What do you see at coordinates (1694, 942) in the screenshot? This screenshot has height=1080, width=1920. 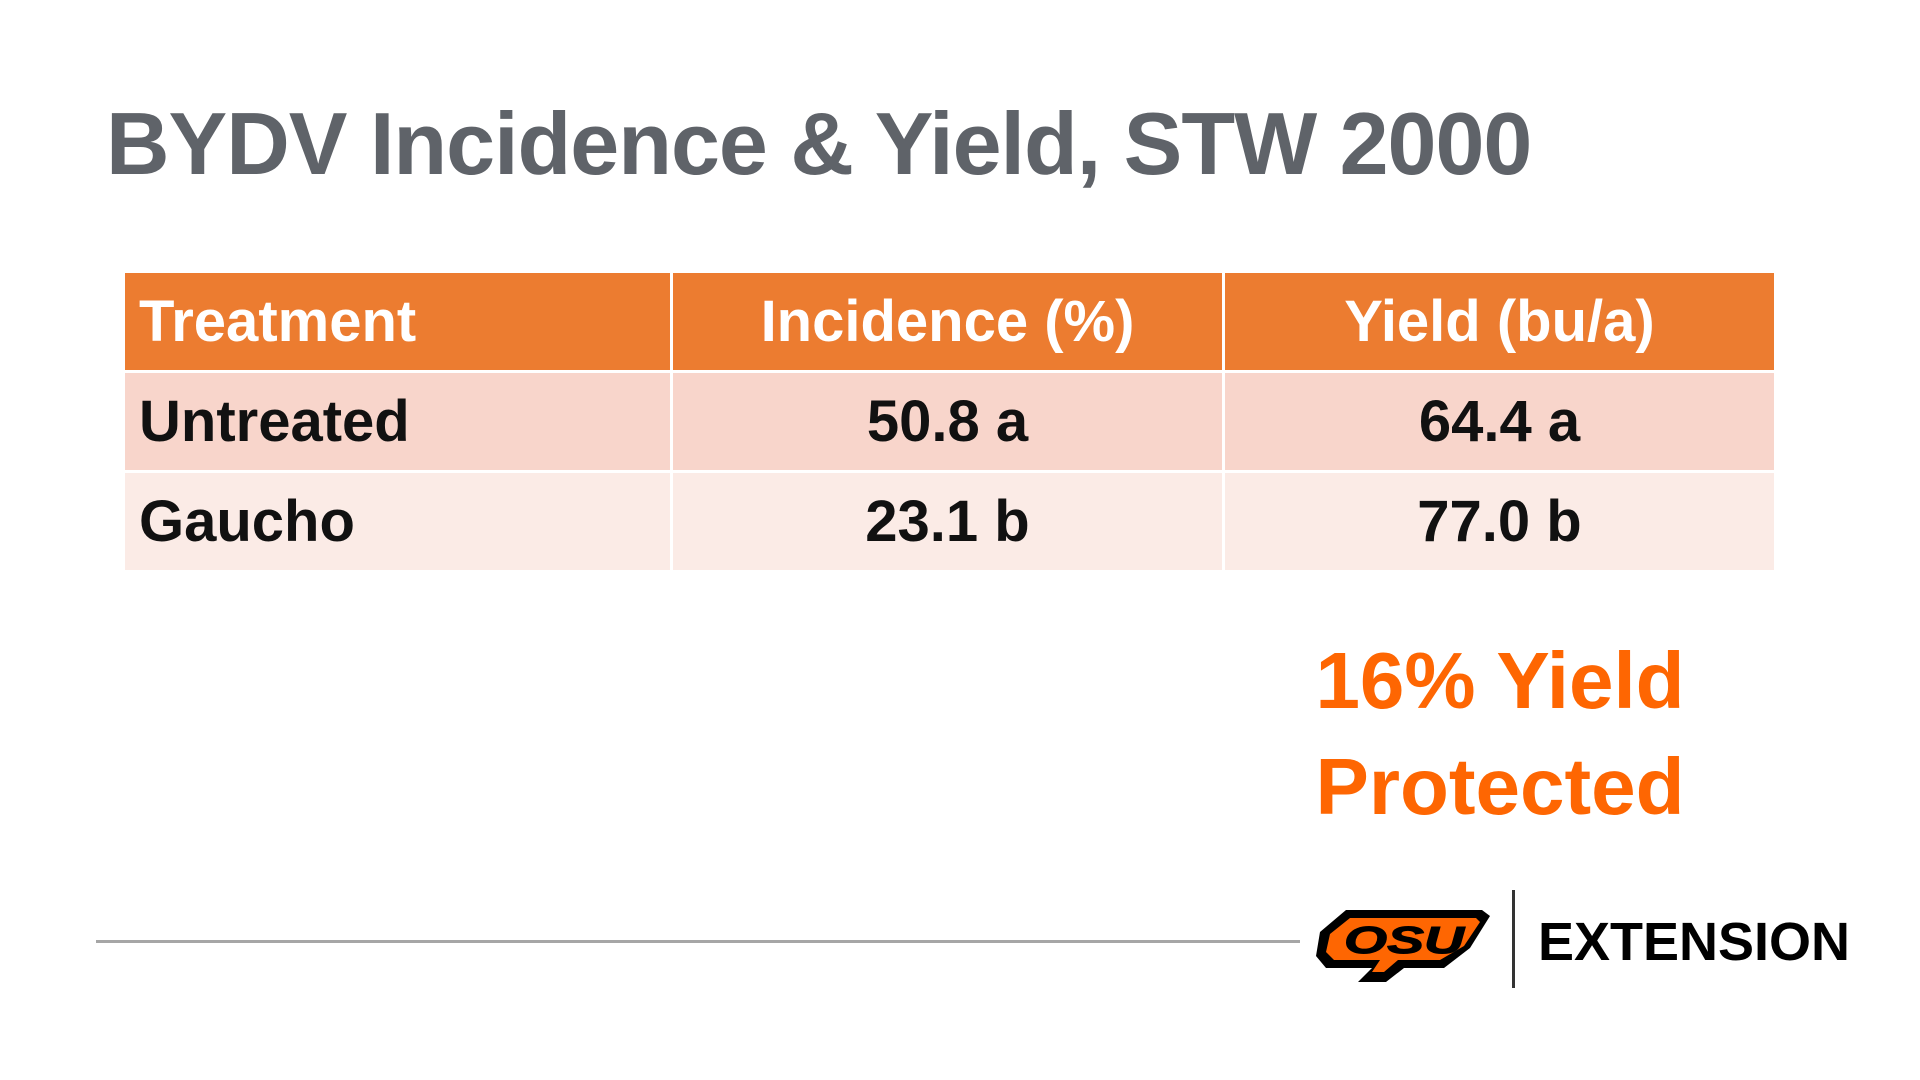 I see `extension-label: EXTENSION` at bounding box center [1694, 942].